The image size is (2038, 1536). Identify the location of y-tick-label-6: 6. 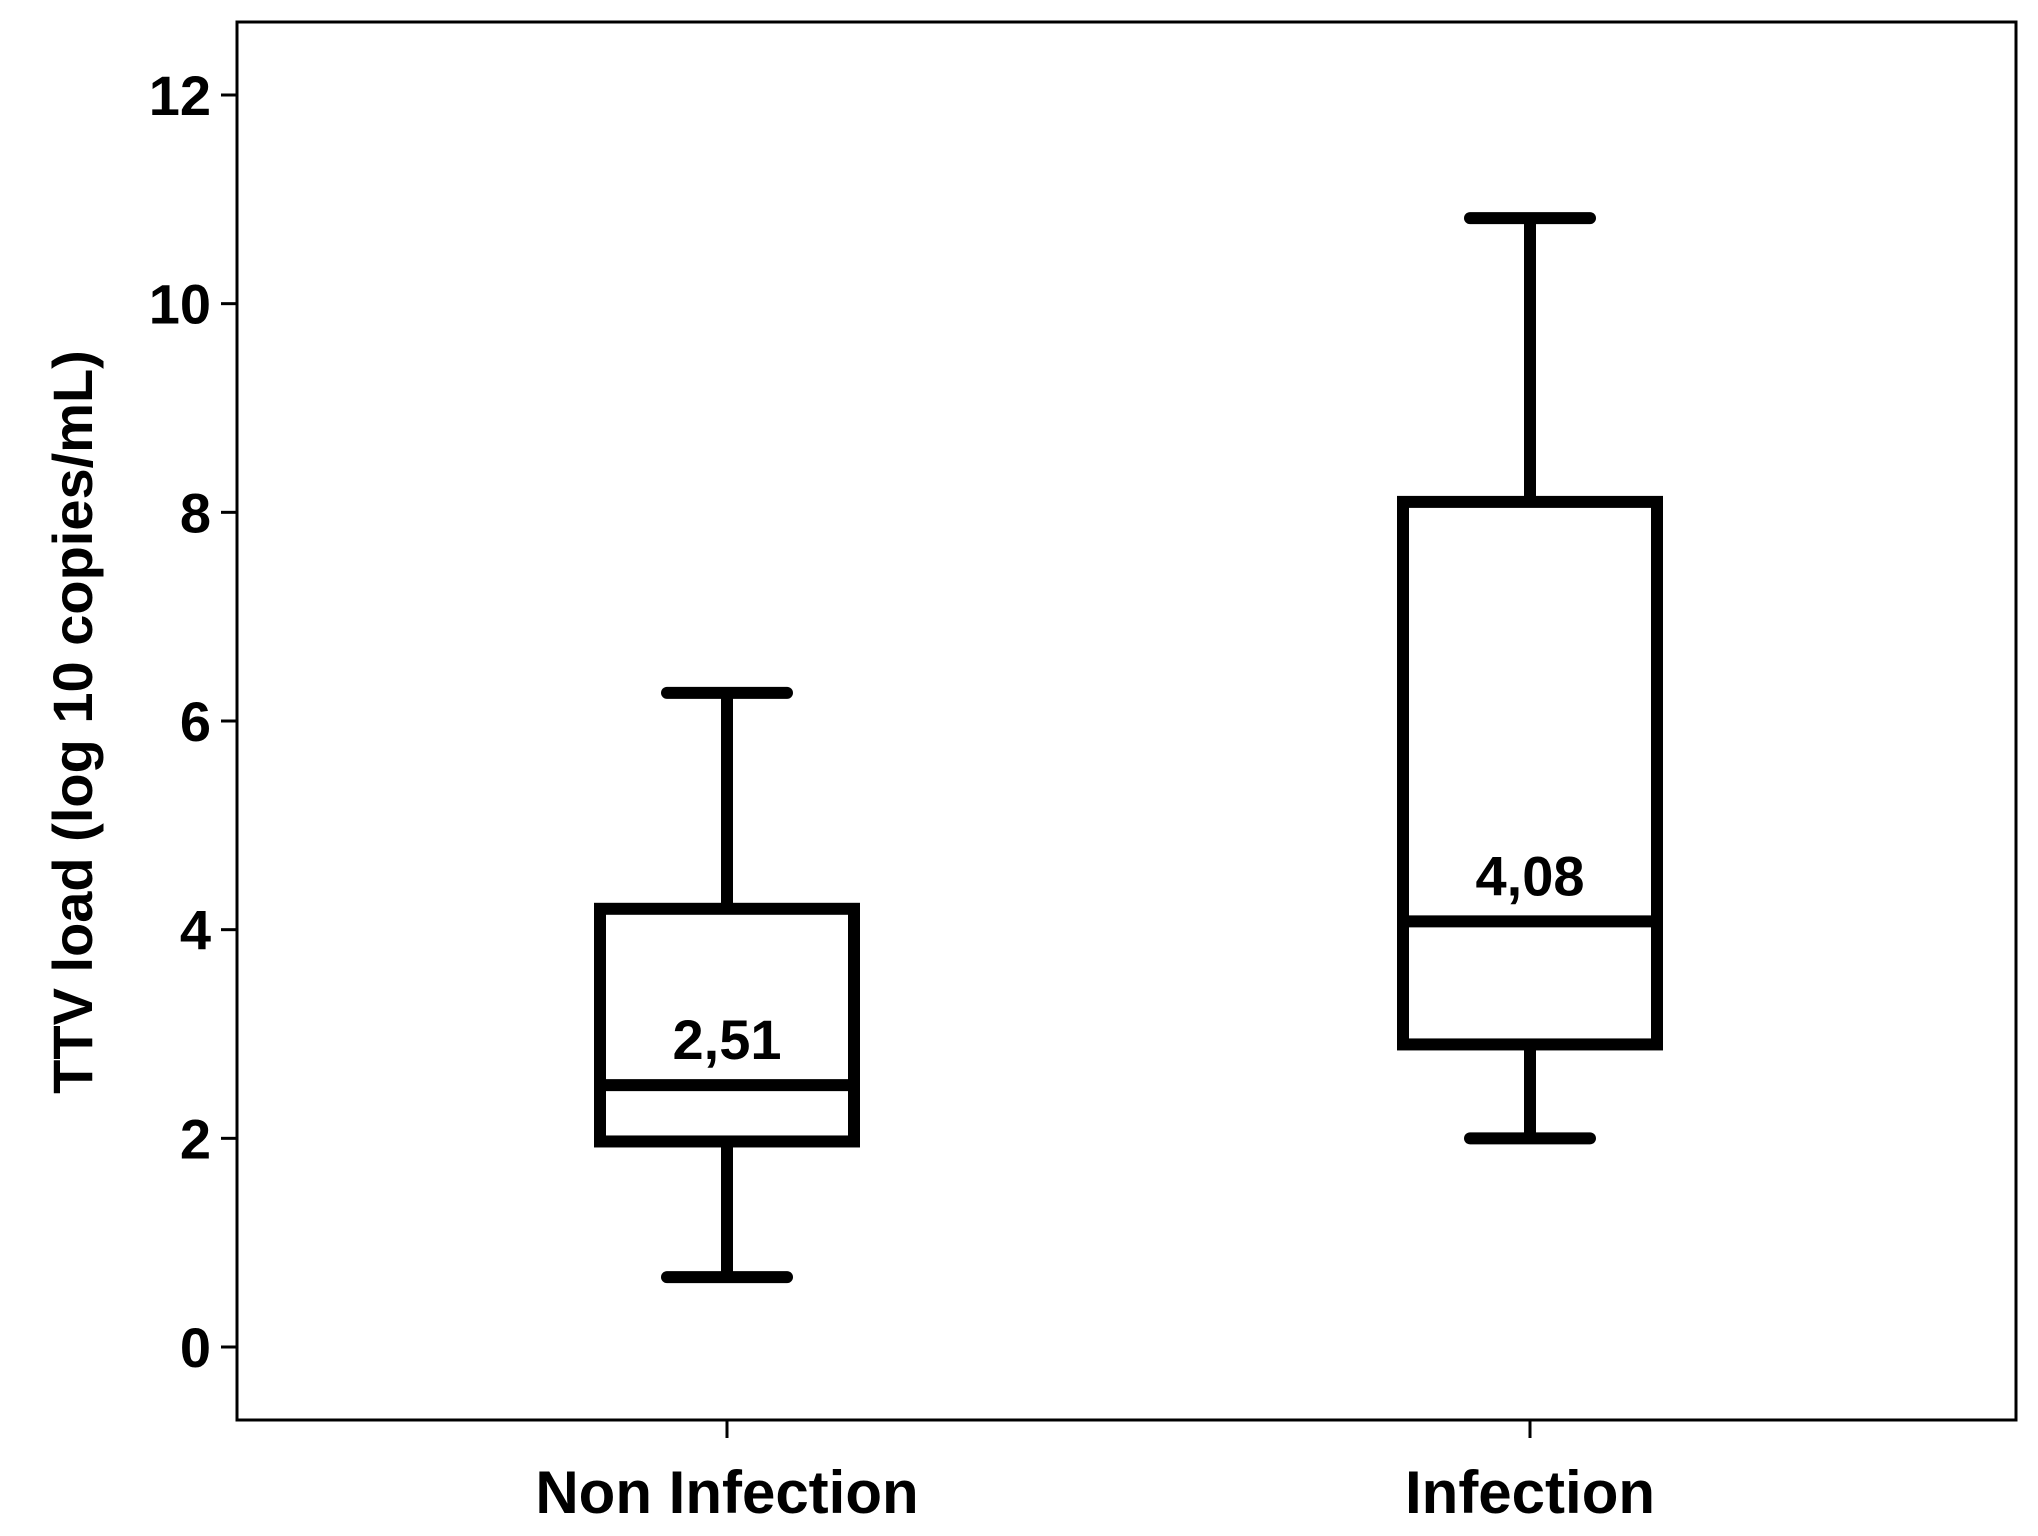
(195, 721).